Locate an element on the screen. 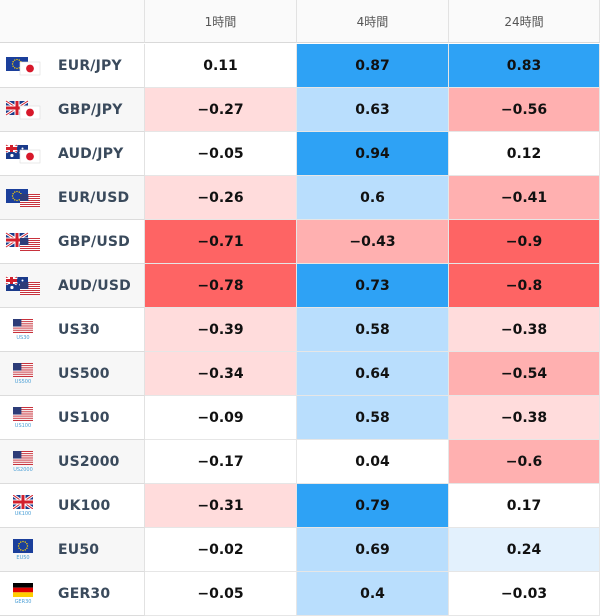 The width and height of the screenshot is (600, 616). flag-gb-us-icon is located at coordinates (23, 241).